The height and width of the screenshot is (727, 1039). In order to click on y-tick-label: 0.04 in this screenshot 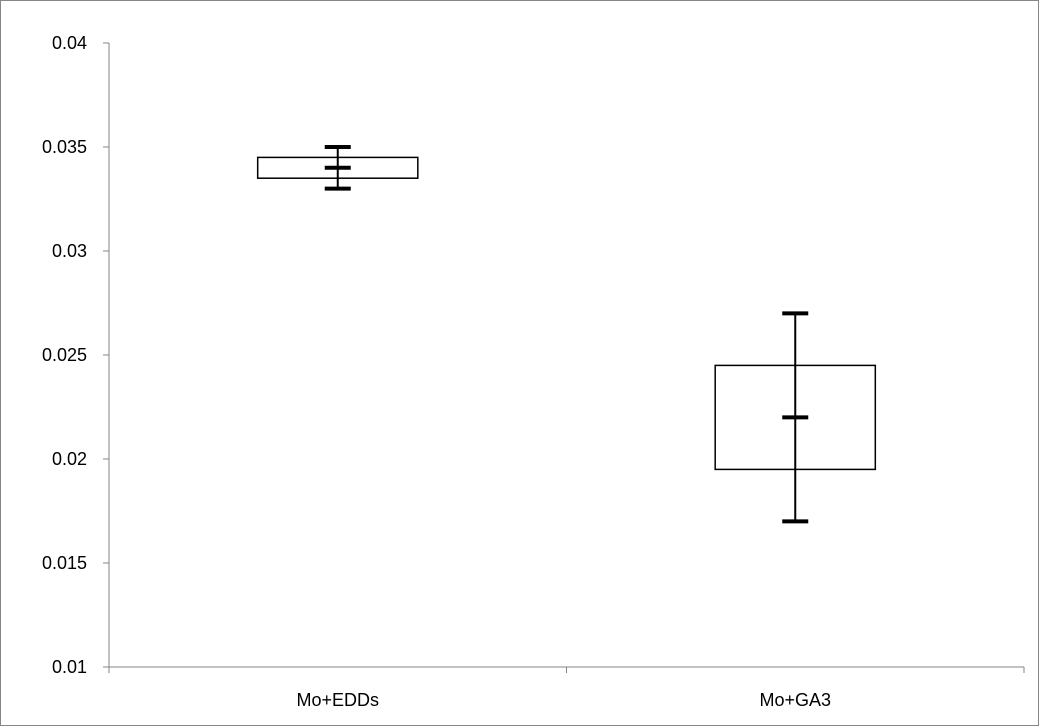, I will do `click(69, 43)`.